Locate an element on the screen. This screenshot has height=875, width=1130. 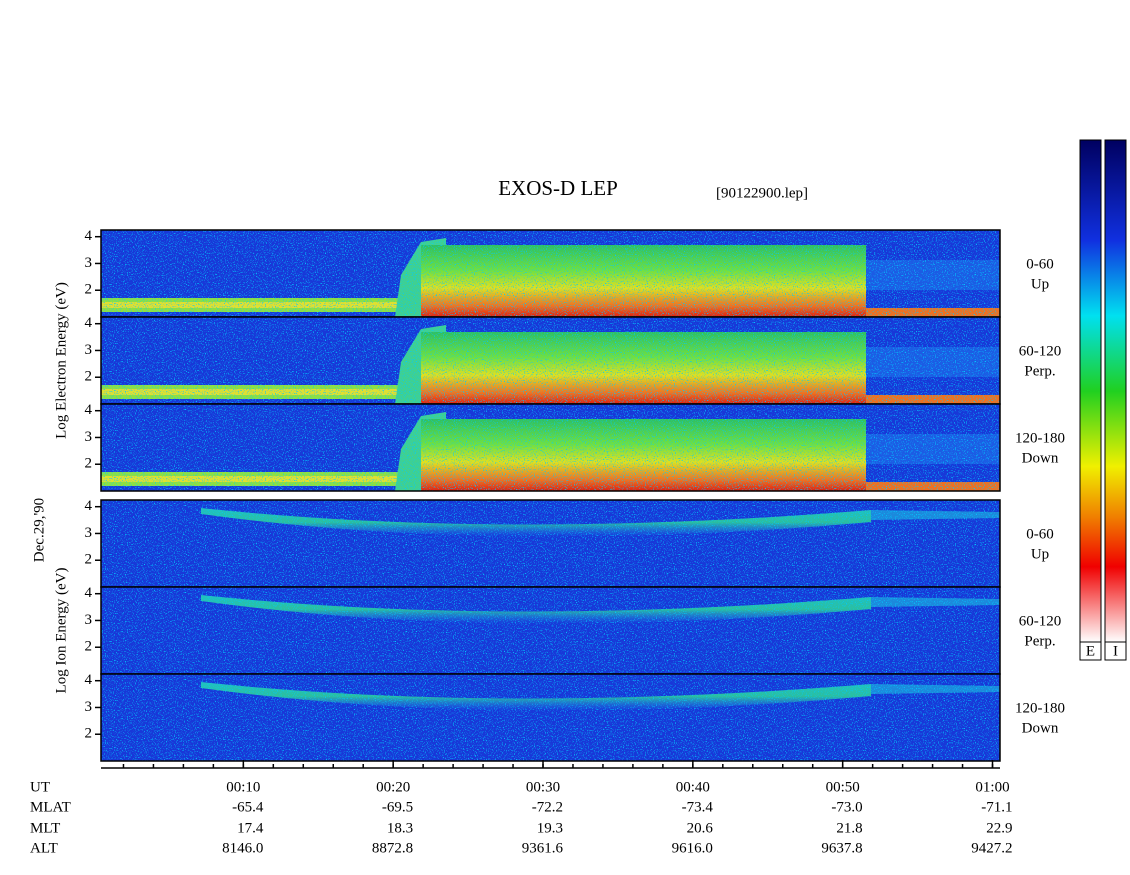
x-tick-label: 00:40 is located at coordinates (693, 787).